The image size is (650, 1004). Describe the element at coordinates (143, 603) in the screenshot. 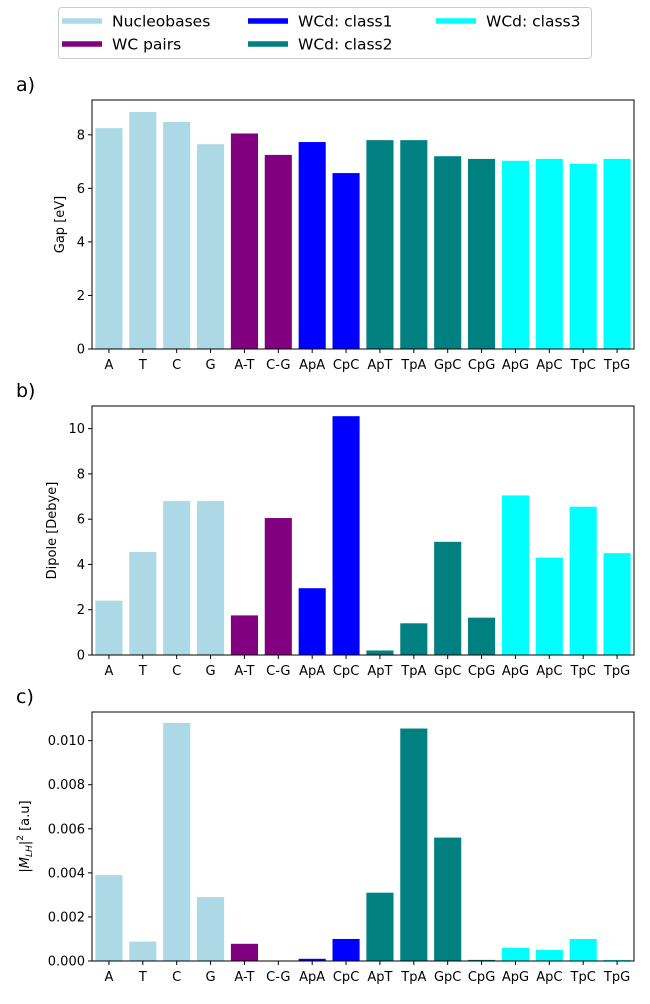

I see `bar-T` at that location.